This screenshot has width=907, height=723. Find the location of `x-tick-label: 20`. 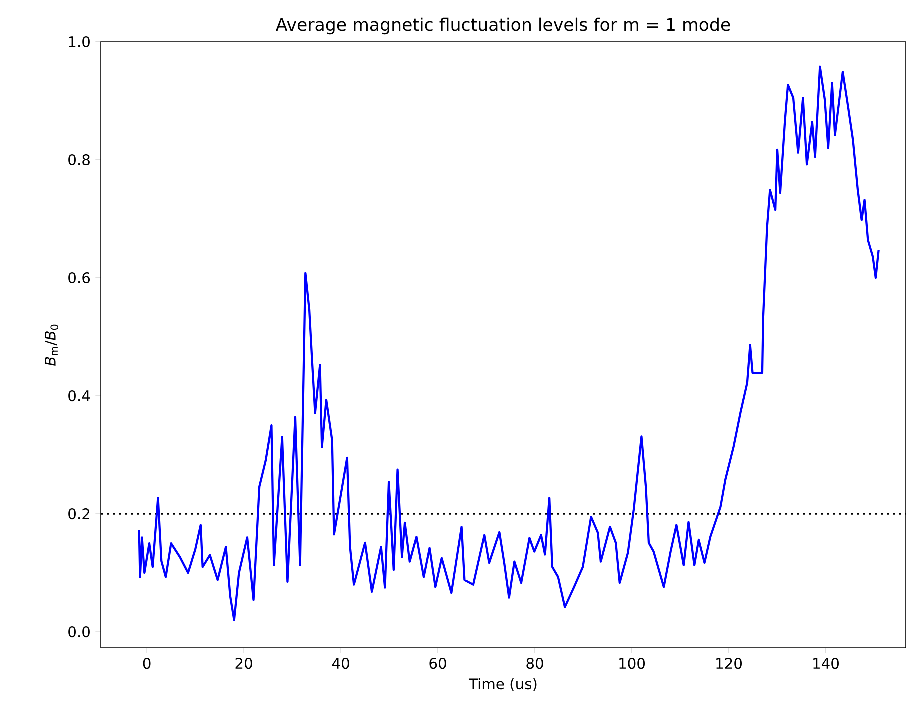

x-tick-label: 20 is located at coordinates (244, 664).